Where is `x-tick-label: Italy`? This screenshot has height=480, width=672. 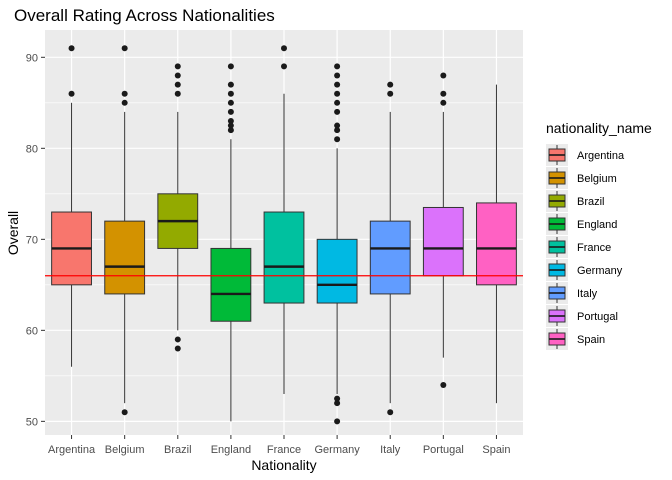
x-tick-label: Italy is located at coordinates (390, 450).